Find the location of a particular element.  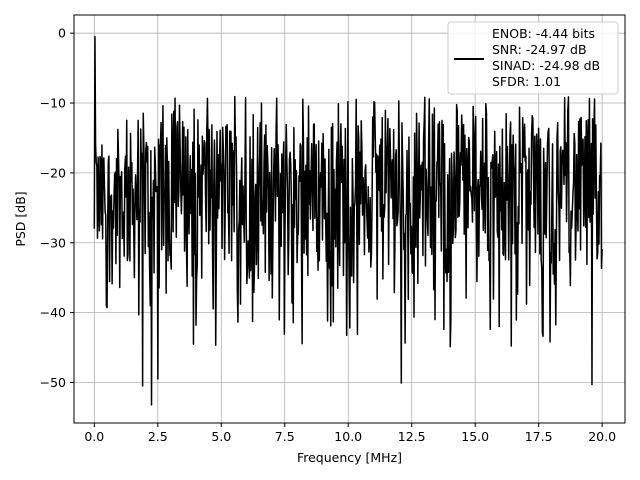

y-tick-label: 0 is located at coordinates (62, 33).